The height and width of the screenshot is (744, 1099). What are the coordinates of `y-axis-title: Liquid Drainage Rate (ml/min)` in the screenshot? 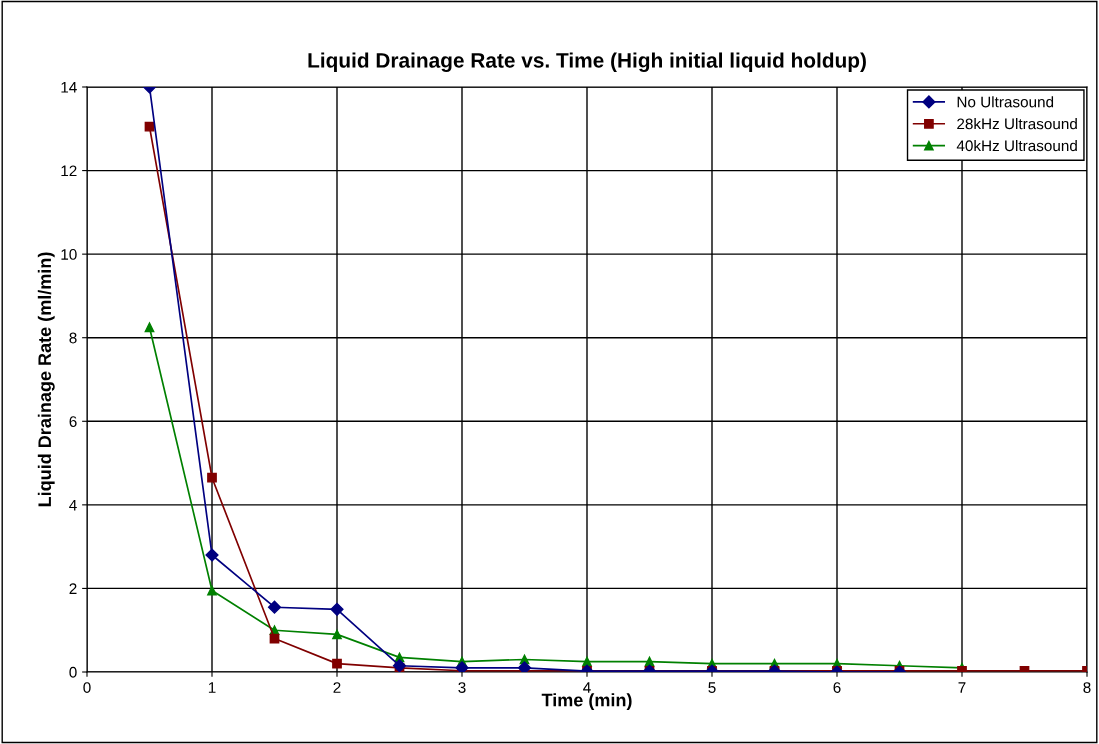 It's located at (46, 379).